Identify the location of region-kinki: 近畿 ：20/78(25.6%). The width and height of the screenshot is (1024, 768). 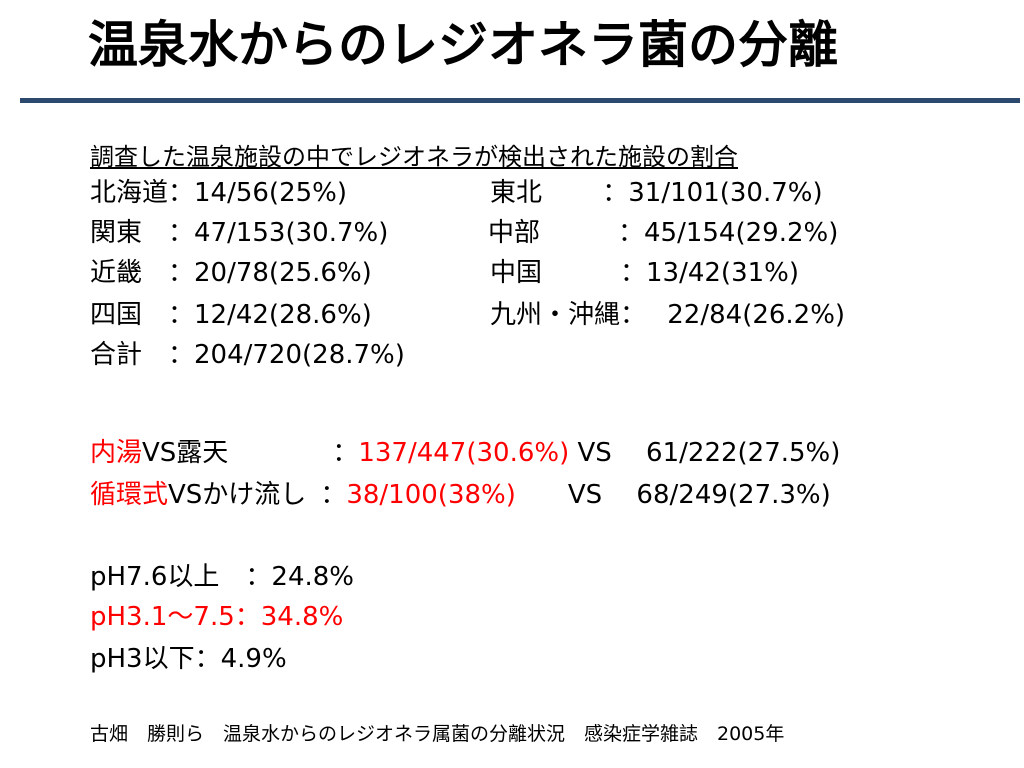
(231, 273).